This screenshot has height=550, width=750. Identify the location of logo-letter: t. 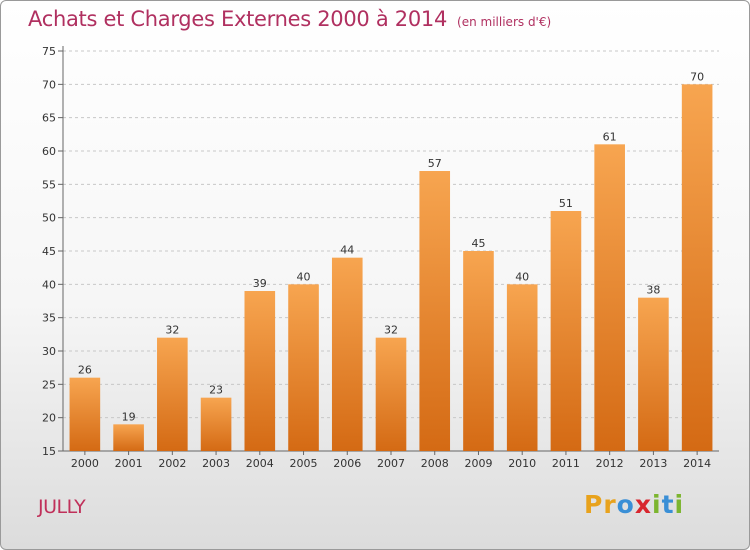
(668, 504).